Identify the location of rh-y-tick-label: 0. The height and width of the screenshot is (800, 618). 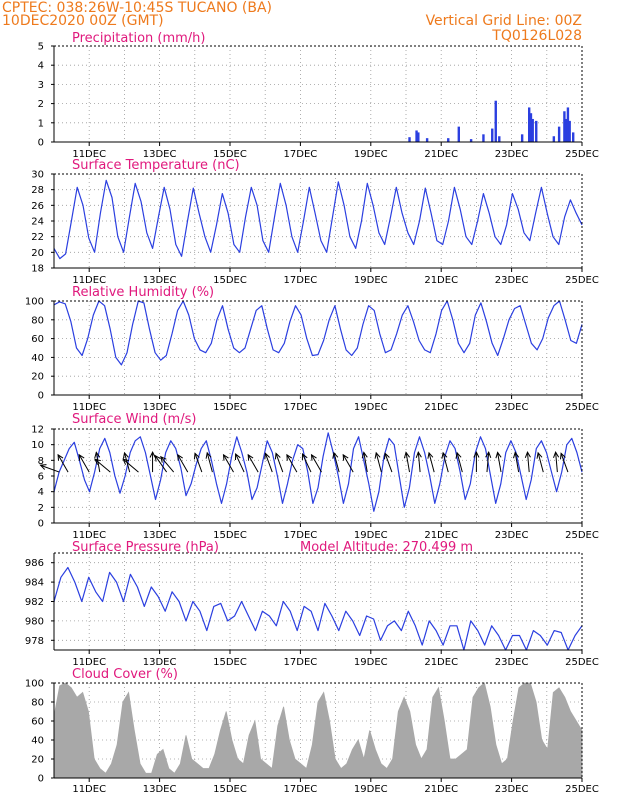
(41, 396).